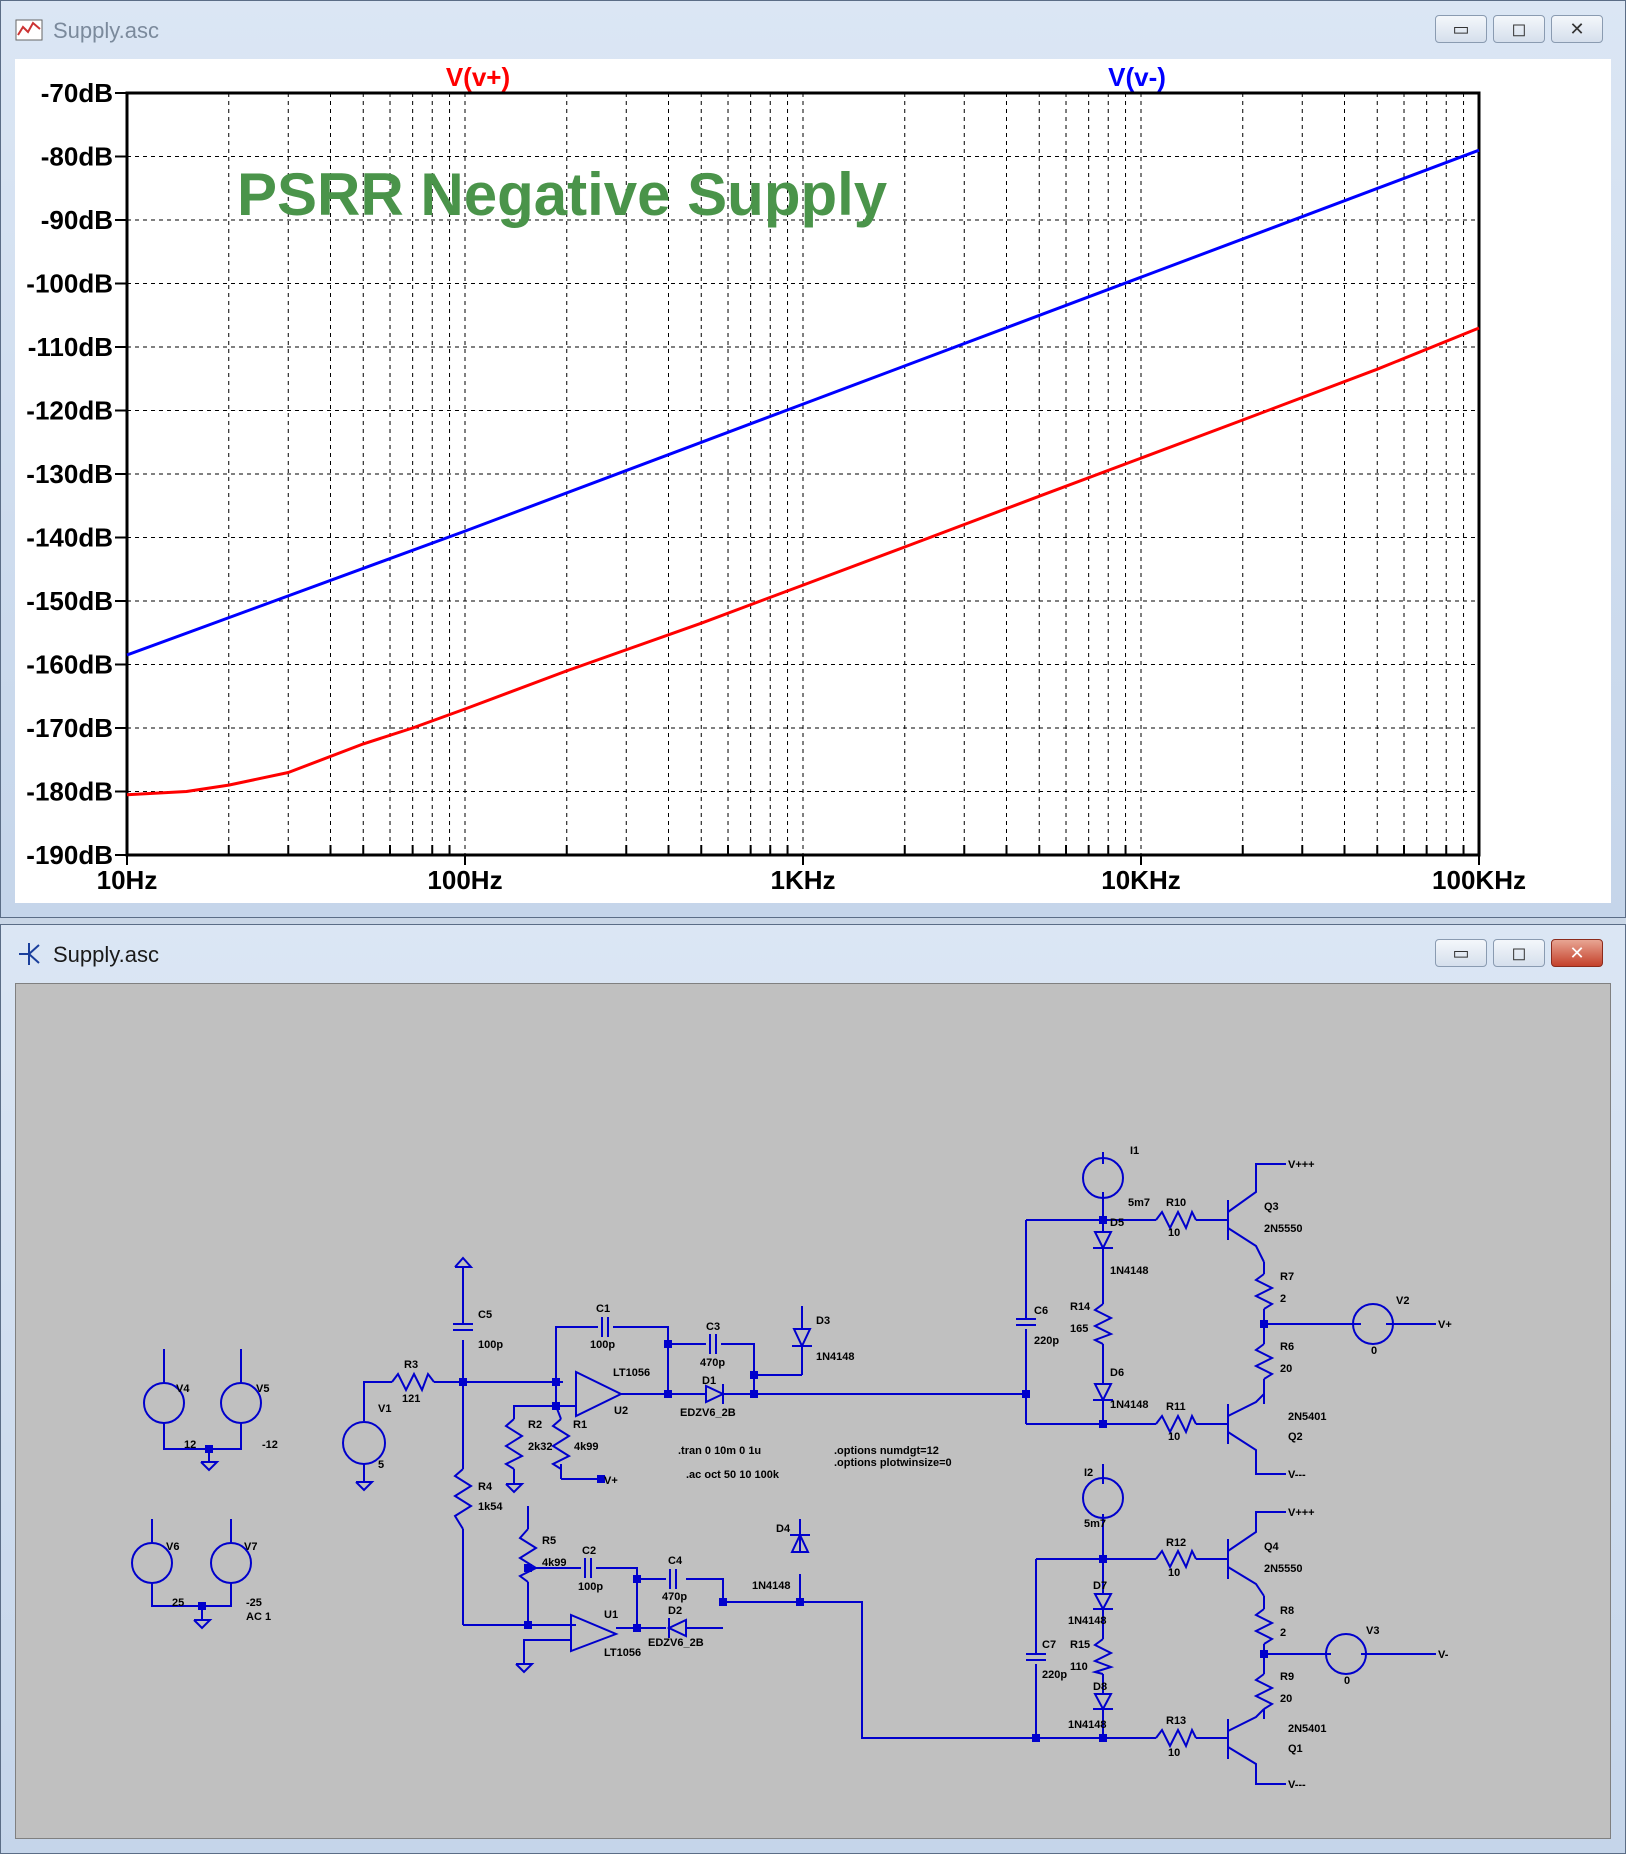  What do you see at coordinates (783, 1529) in the screenshot?
I see `label-ref: D4` at bounding box center [783, 1529].